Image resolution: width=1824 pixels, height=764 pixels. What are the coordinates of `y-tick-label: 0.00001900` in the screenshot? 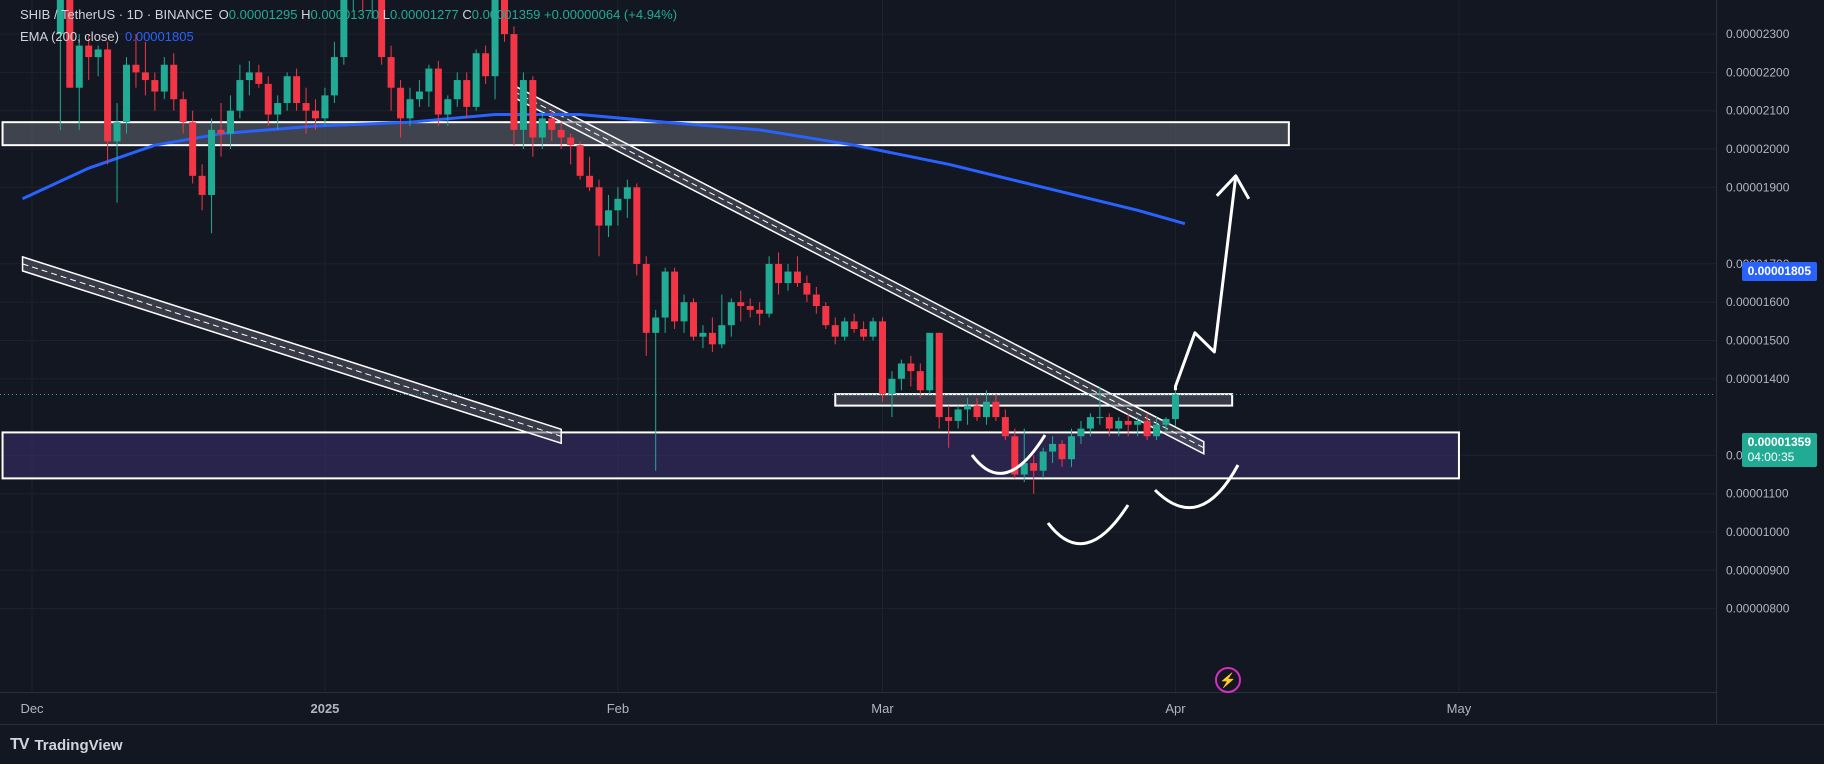 It's located at (1758, 187).